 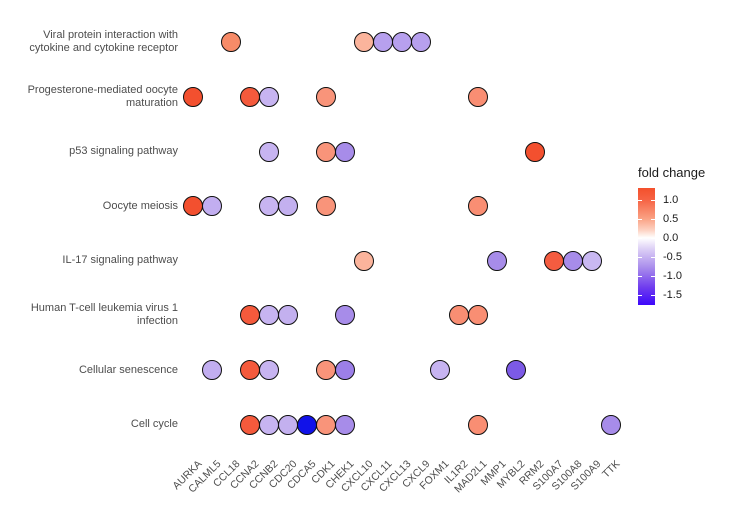 I want to click on data-point-rrm2, so click(x=535, y=151).